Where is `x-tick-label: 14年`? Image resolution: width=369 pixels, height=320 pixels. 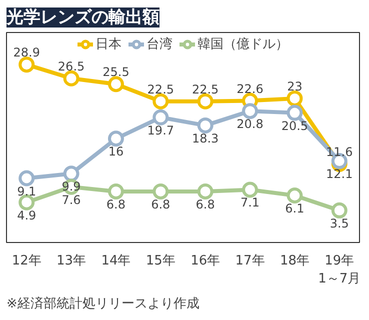 x-tick-label: 14年 is located at coordinates (116, 261).